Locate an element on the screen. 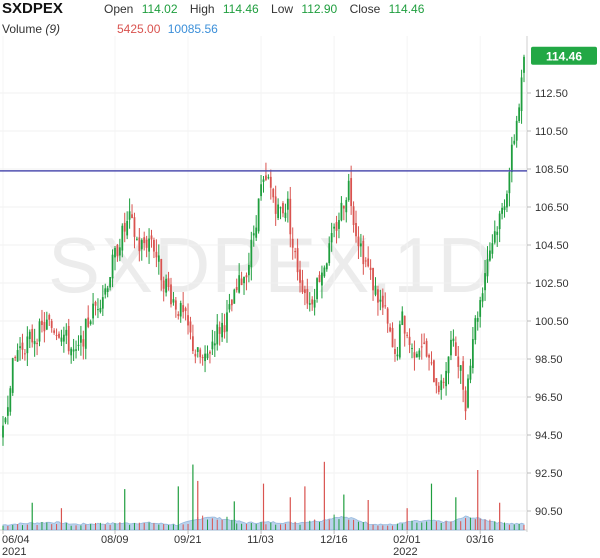 This screenshot has height=558, width=600. y-tick-label: 96.50 is located at coordinates (549, 398).